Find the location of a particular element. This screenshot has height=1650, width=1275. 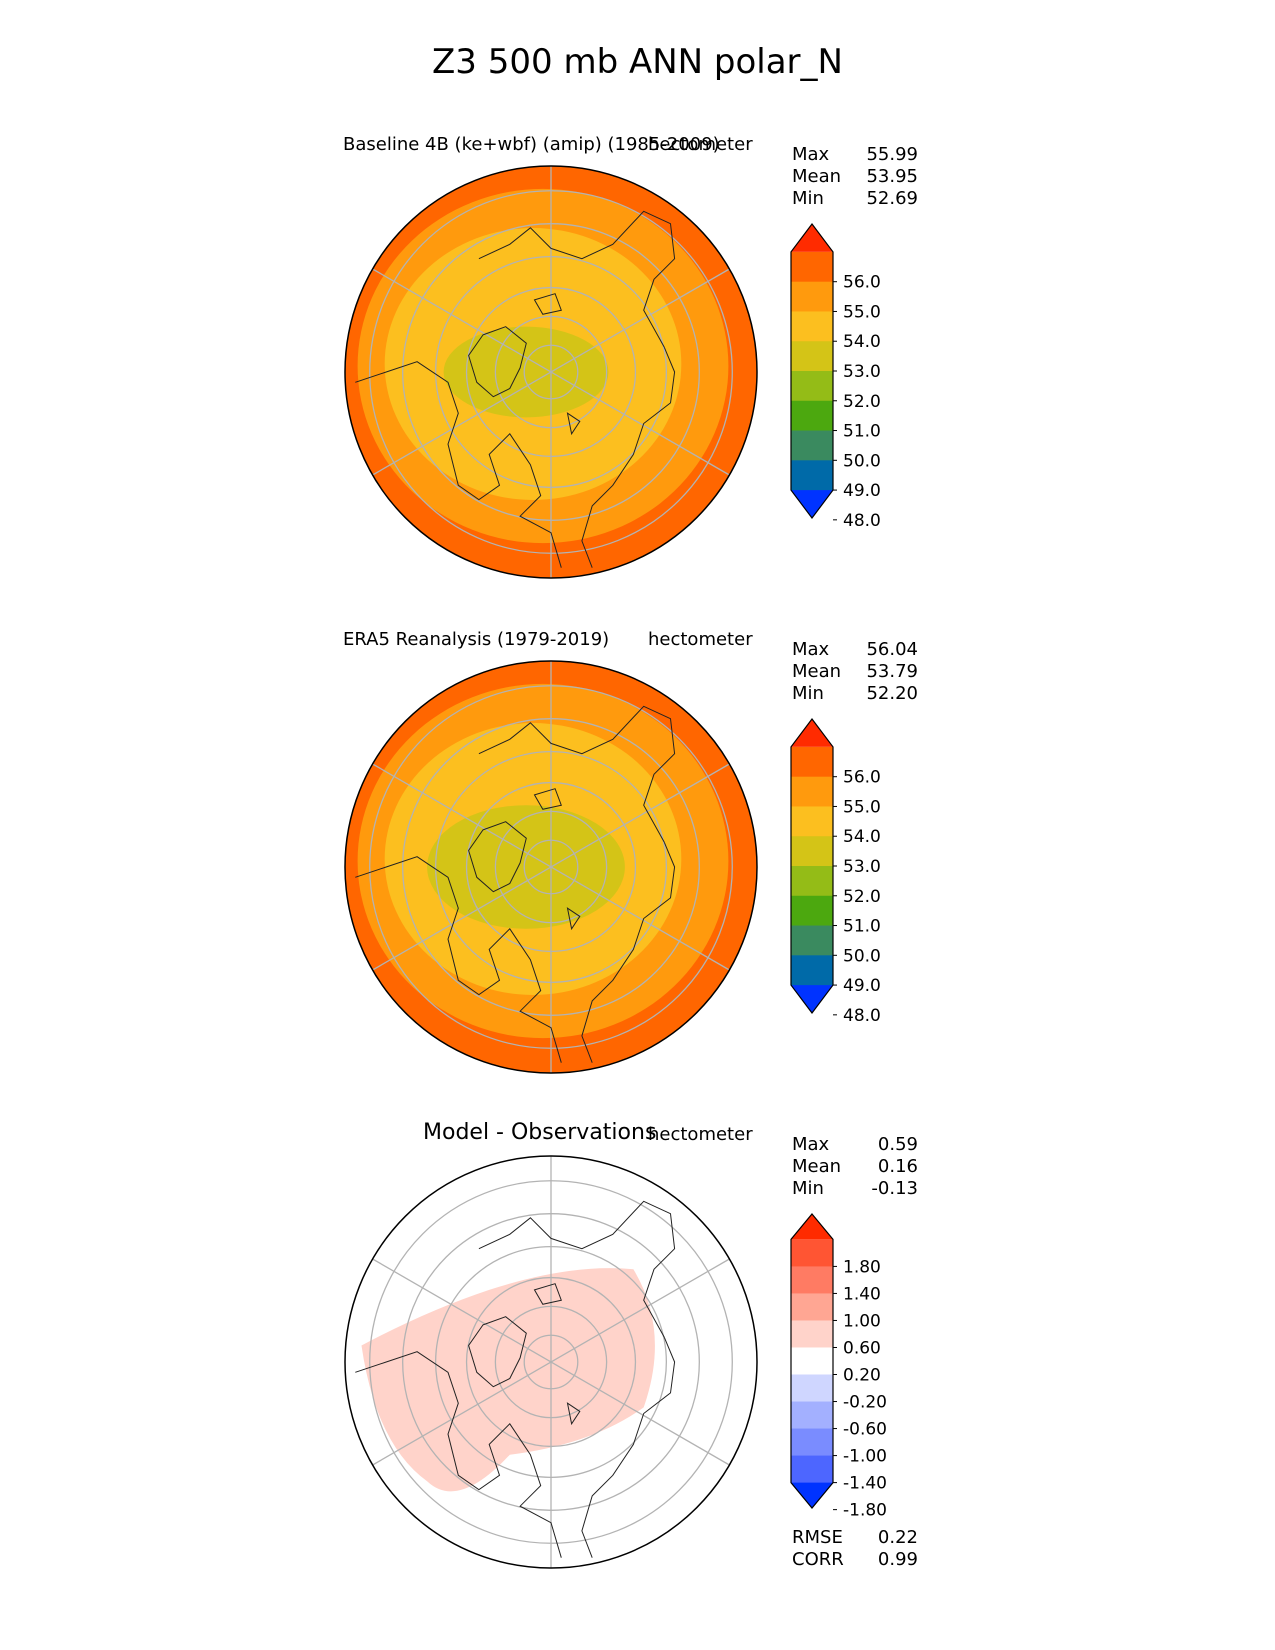

colorbar-tick-label: -1.80 is located at coordinates (865, 1511).